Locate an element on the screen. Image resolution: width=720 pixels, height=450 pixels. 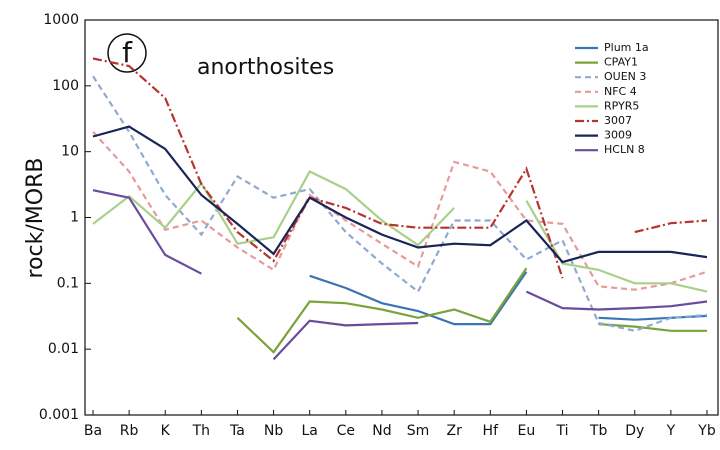
y-tick-label: 0.001 is located at coordinates (59, 415).